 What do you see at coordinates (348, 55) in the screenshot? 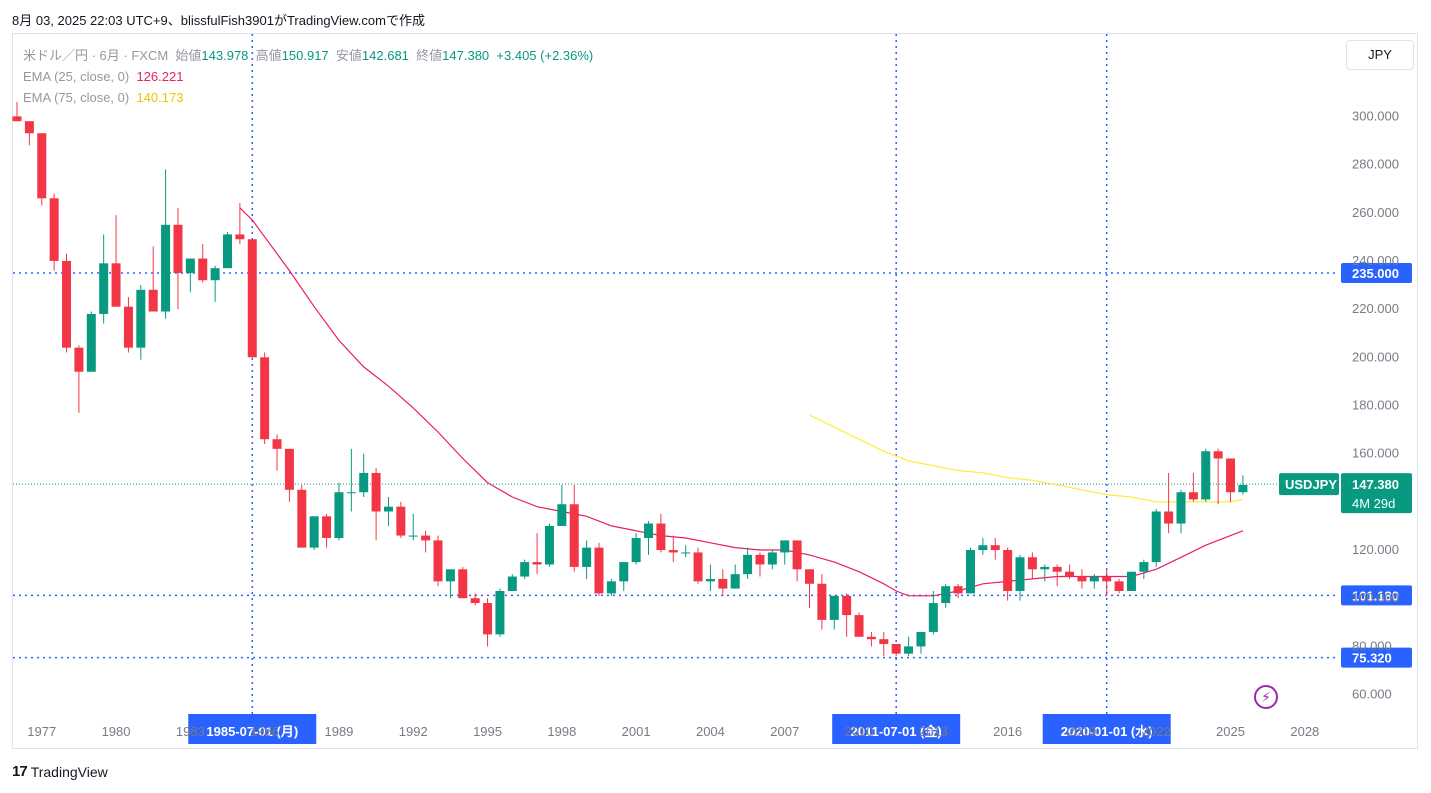
I see `legend-low-label: 安値` at bounding box center [348, 55].